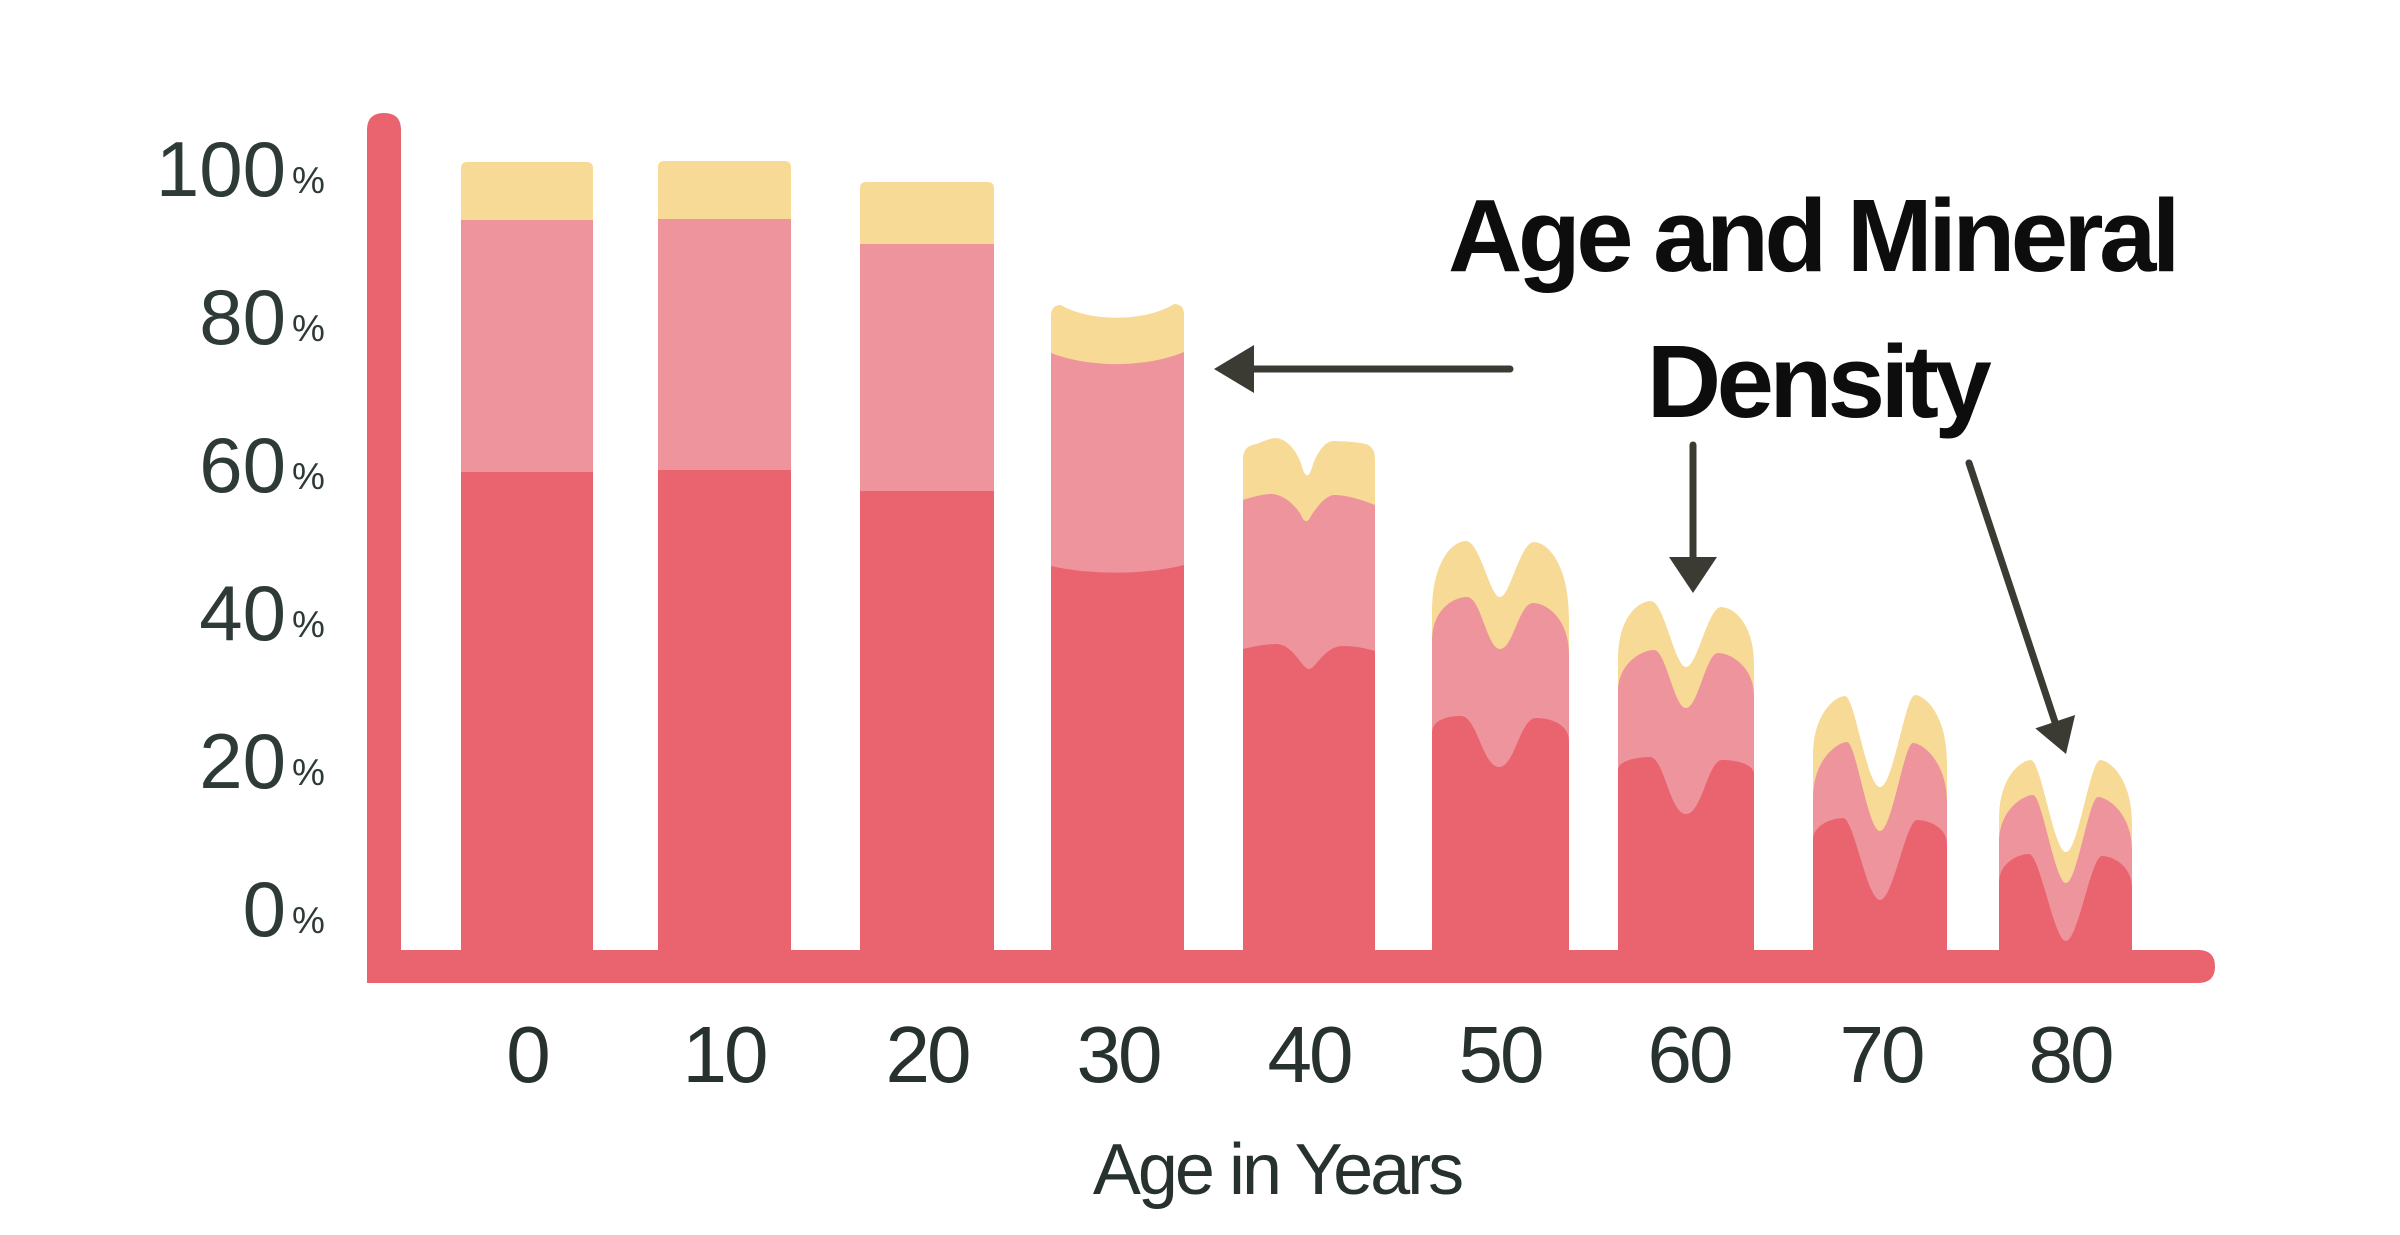 This screenshot has width=2400, height=1235. Describe the element at coordinates (1819, 381) in the screenshot. I see `svg-text: Density` at that location.